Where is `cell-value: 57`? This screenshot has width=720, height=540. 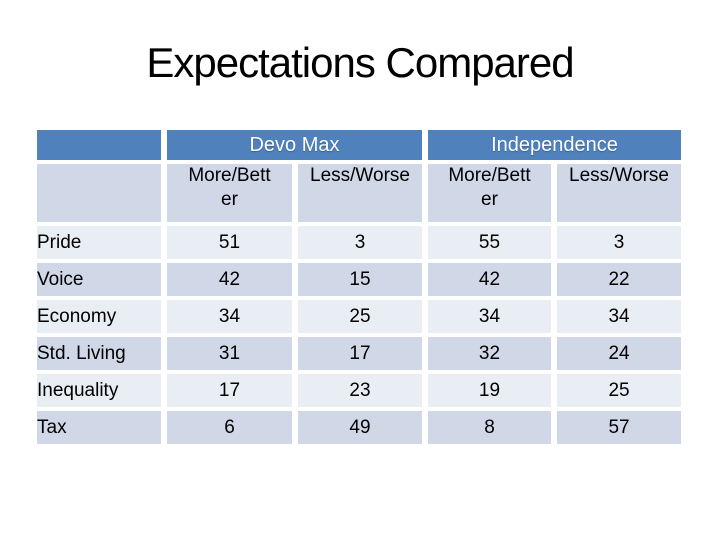 cell-value: 57 is located at coordinates (619, 427).